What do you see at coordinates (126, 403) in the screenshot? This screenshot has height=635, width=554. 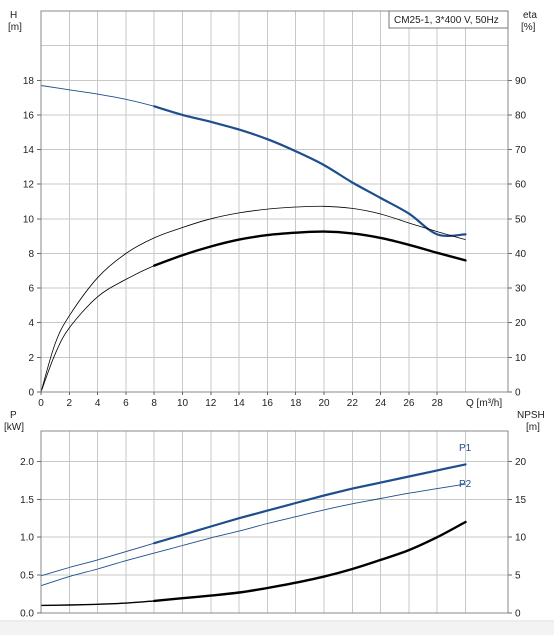 I see `head-efficiency-x-tick-label: 6` at bounding box center [126, 403].